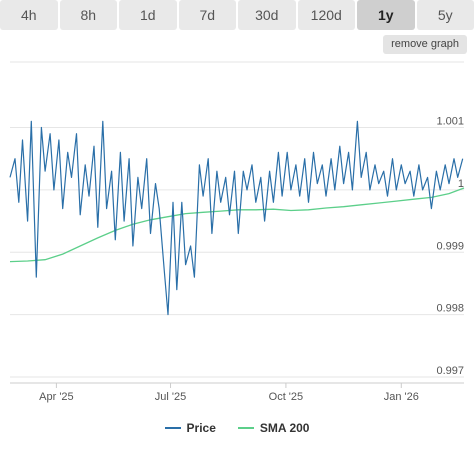  Describe the element at coordinates (237, 15) in the screenshot. I see `timeframe-tabs: 4h 8h 1d 7d 30d 120d 1y 5y` at that location.